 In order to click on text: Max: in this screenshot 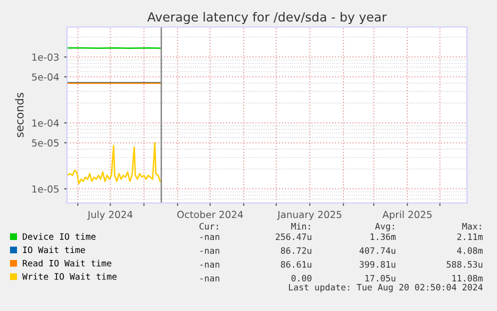, I will do `click(471, 226)`.